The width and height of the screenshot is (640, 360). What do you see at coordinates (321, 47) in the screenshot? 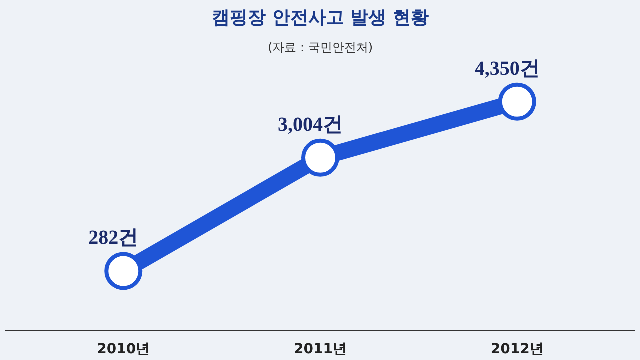
I see `chart-subtitle: (자료 : 국민안전처)` at bounding box center [321, 47].